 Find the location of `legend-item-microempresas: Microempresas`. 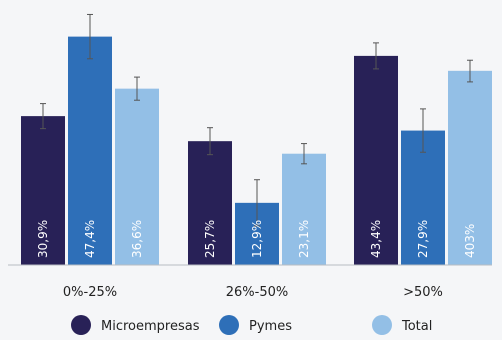

legend-item-microempresas: Microempresas is located at coordinates (135, 325).